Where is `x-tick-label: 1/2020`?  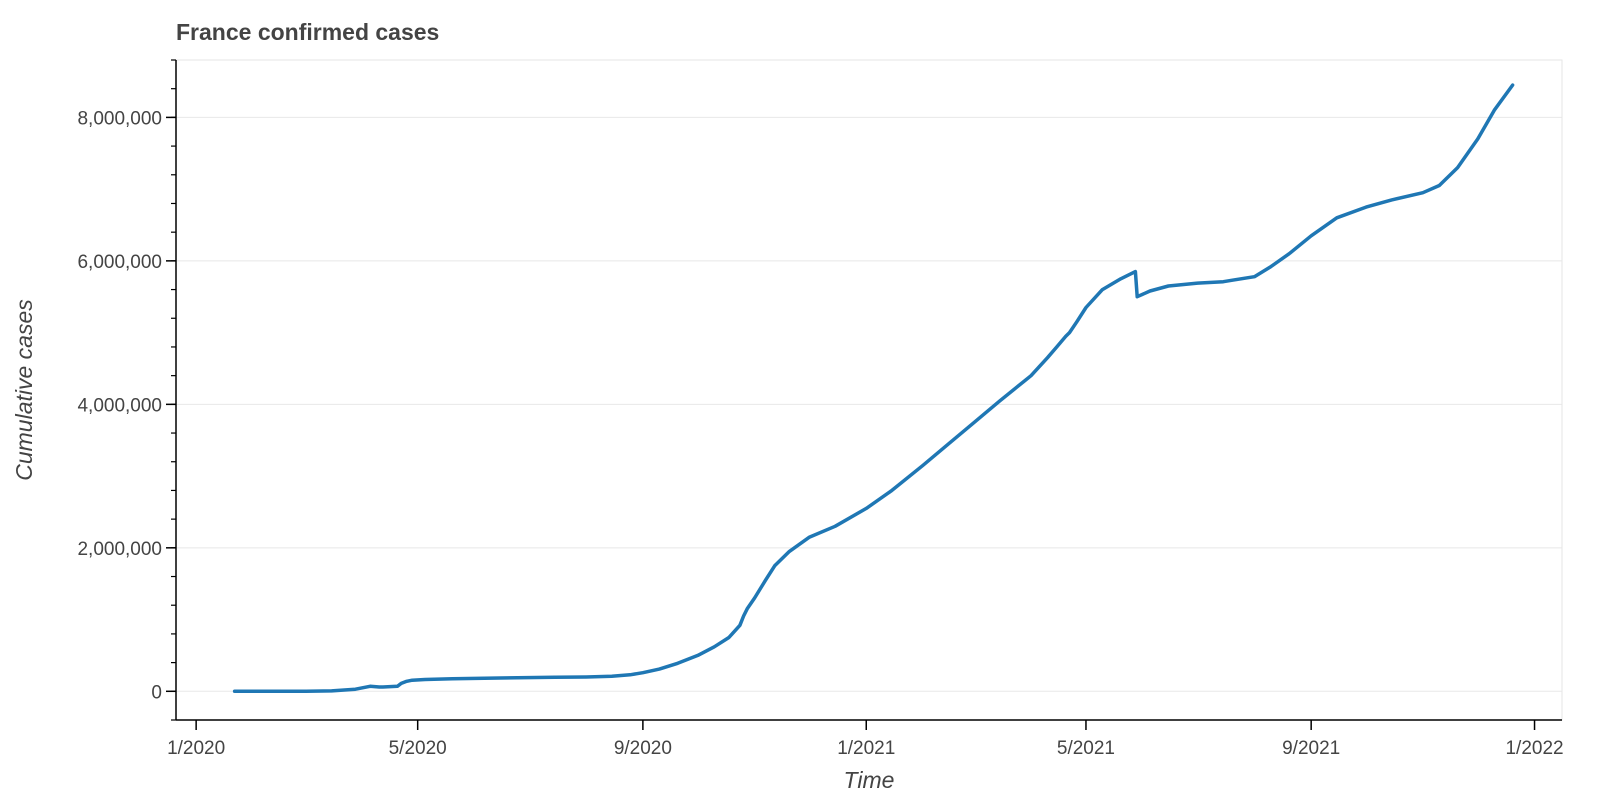 x-tick-label: 1/2020 is located at coordinates (196, 748).